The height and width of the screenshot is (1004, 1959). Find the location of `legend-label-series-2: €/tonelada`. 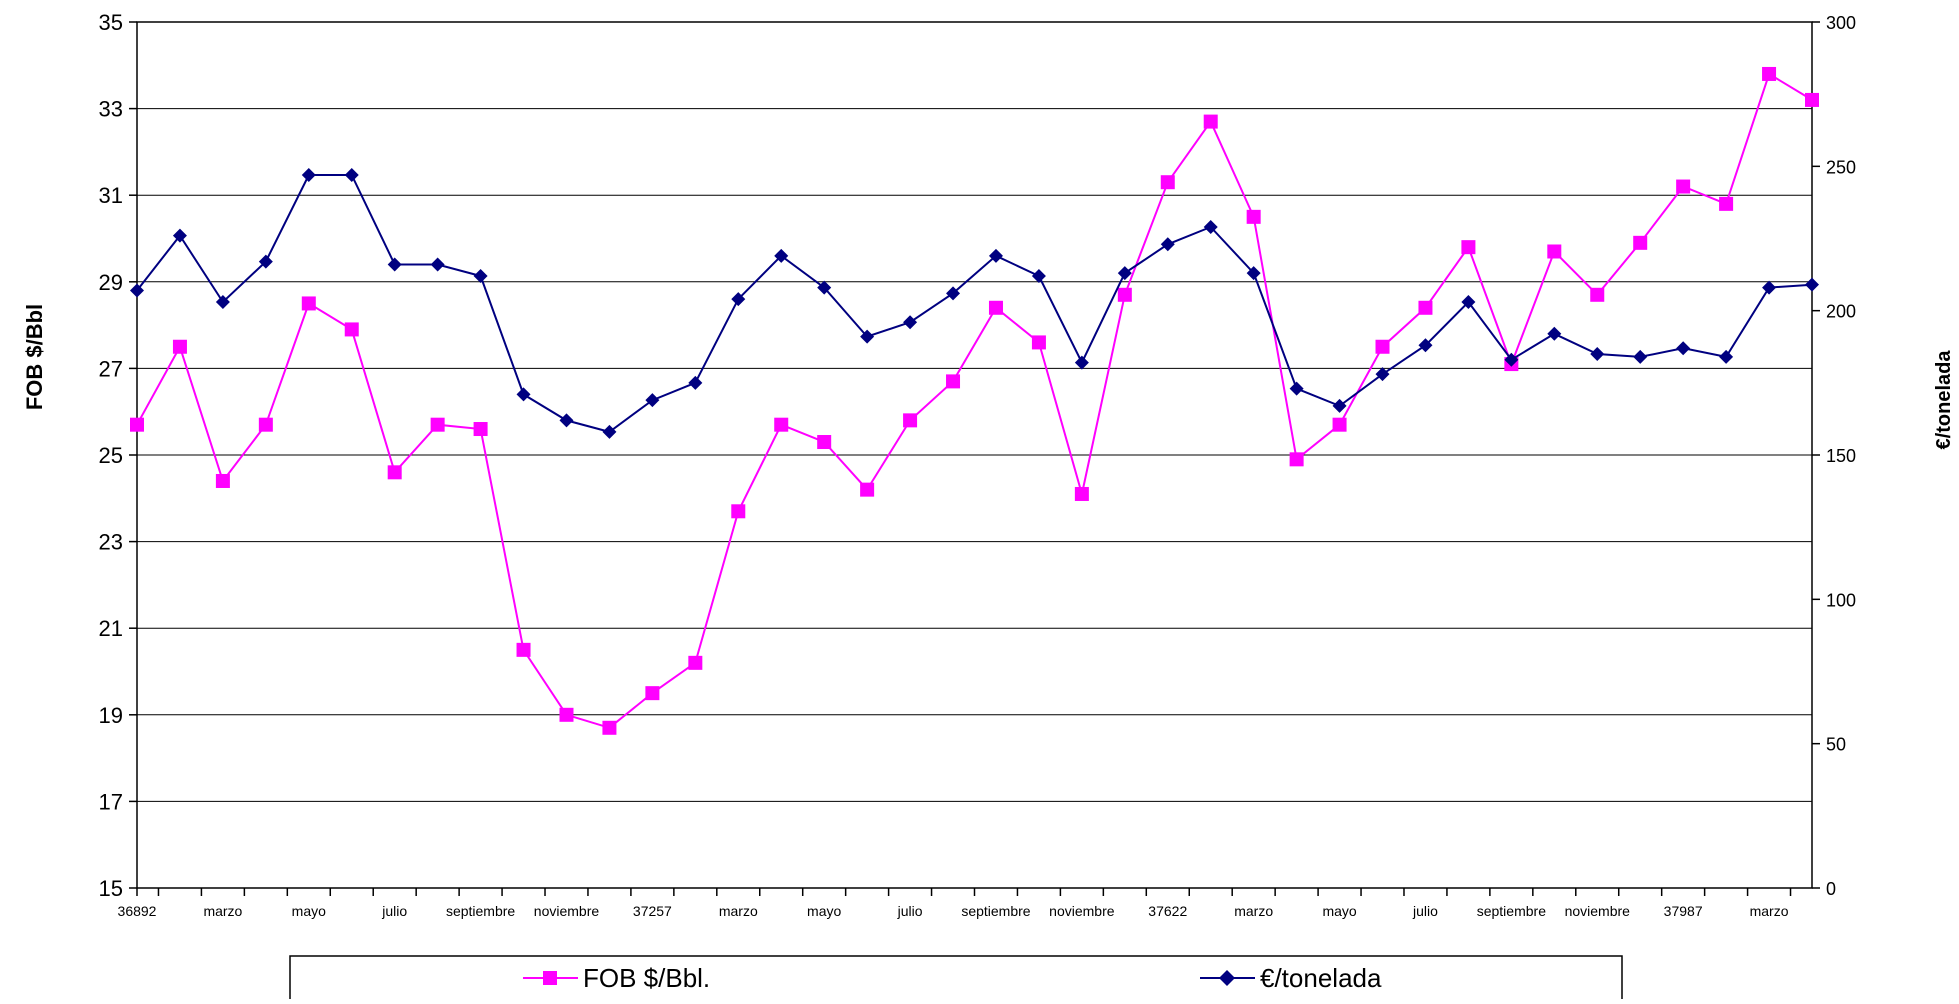

legend-label-series-2: €/tonelada is located at coordinates (1321, 978).